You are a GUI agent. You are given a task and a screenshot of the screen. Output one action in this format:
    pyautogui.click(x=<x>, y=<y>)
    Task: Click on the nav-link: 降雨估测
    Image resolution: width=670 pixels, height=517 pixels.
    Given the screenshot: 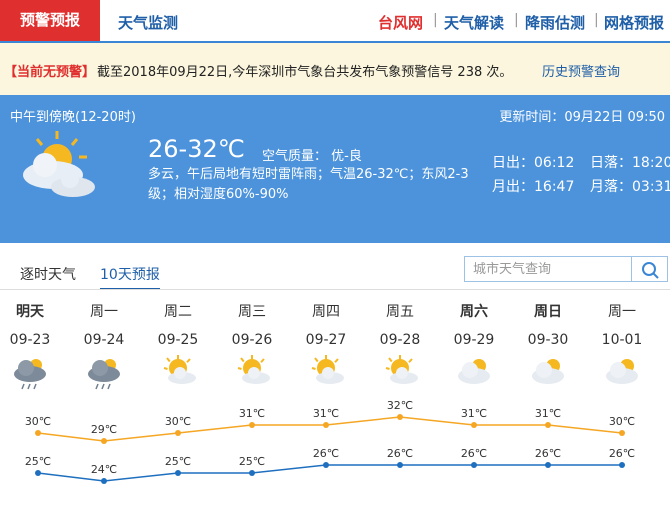 What is the action you would take?
    pyautogui.click(x=555, y=23)
    